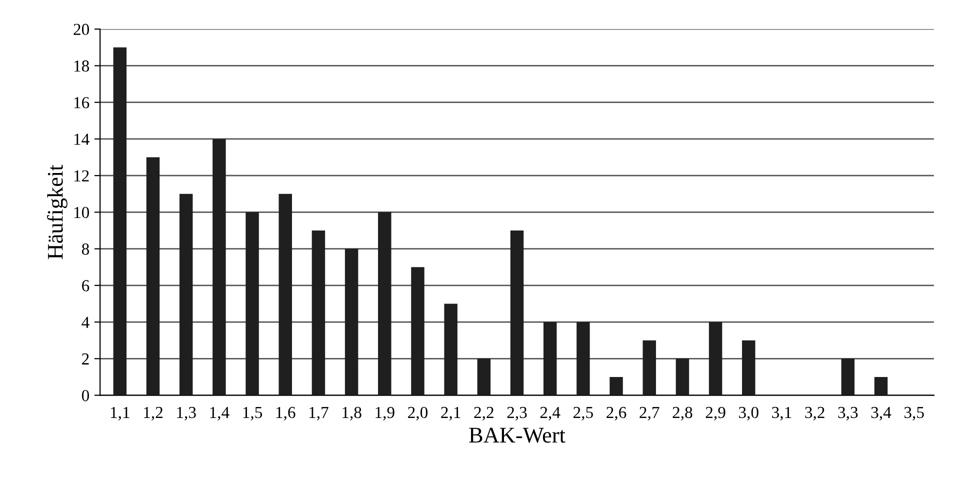  What do you see at coordinates (81, 176) in the screenshot?
I see `y-tick-label: 12` at bounding box center [81, 176].